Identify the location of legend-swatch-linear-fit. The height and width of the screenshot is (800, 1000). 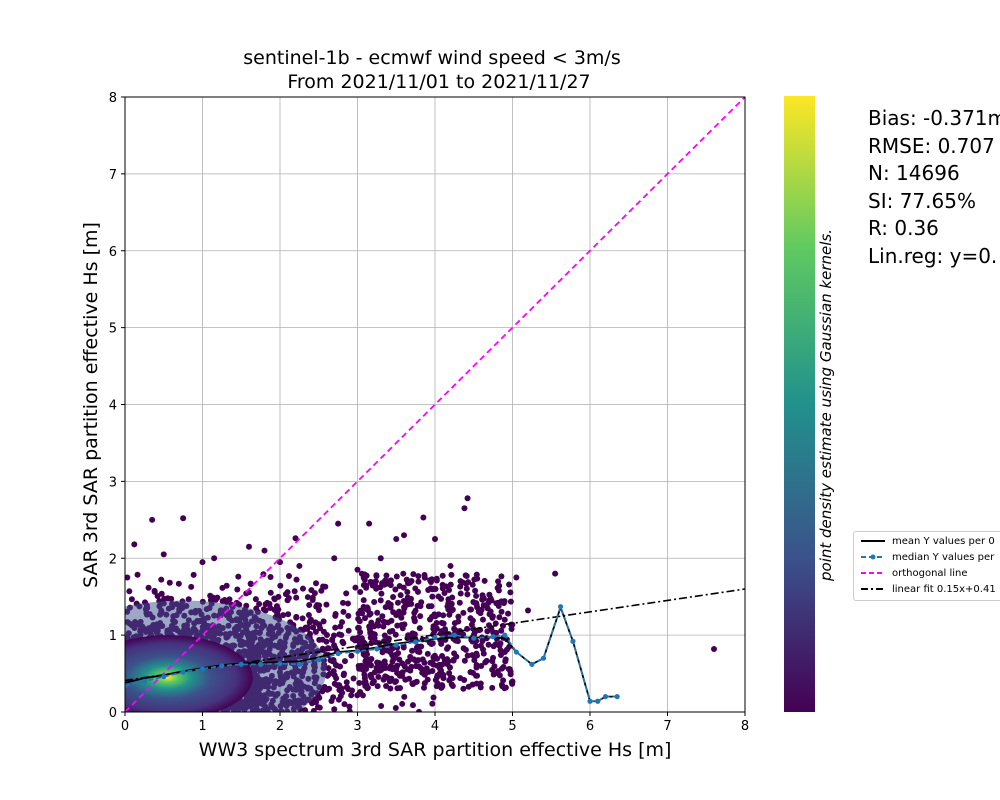
(873, 589).